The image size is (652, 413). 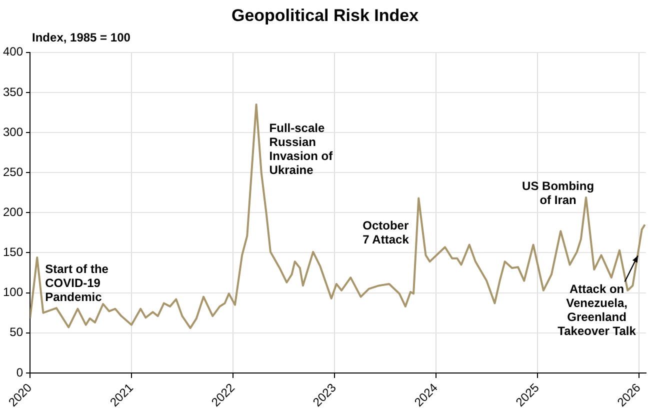 I want to click on y-tick-label: 0, so click(x=20, y=372).